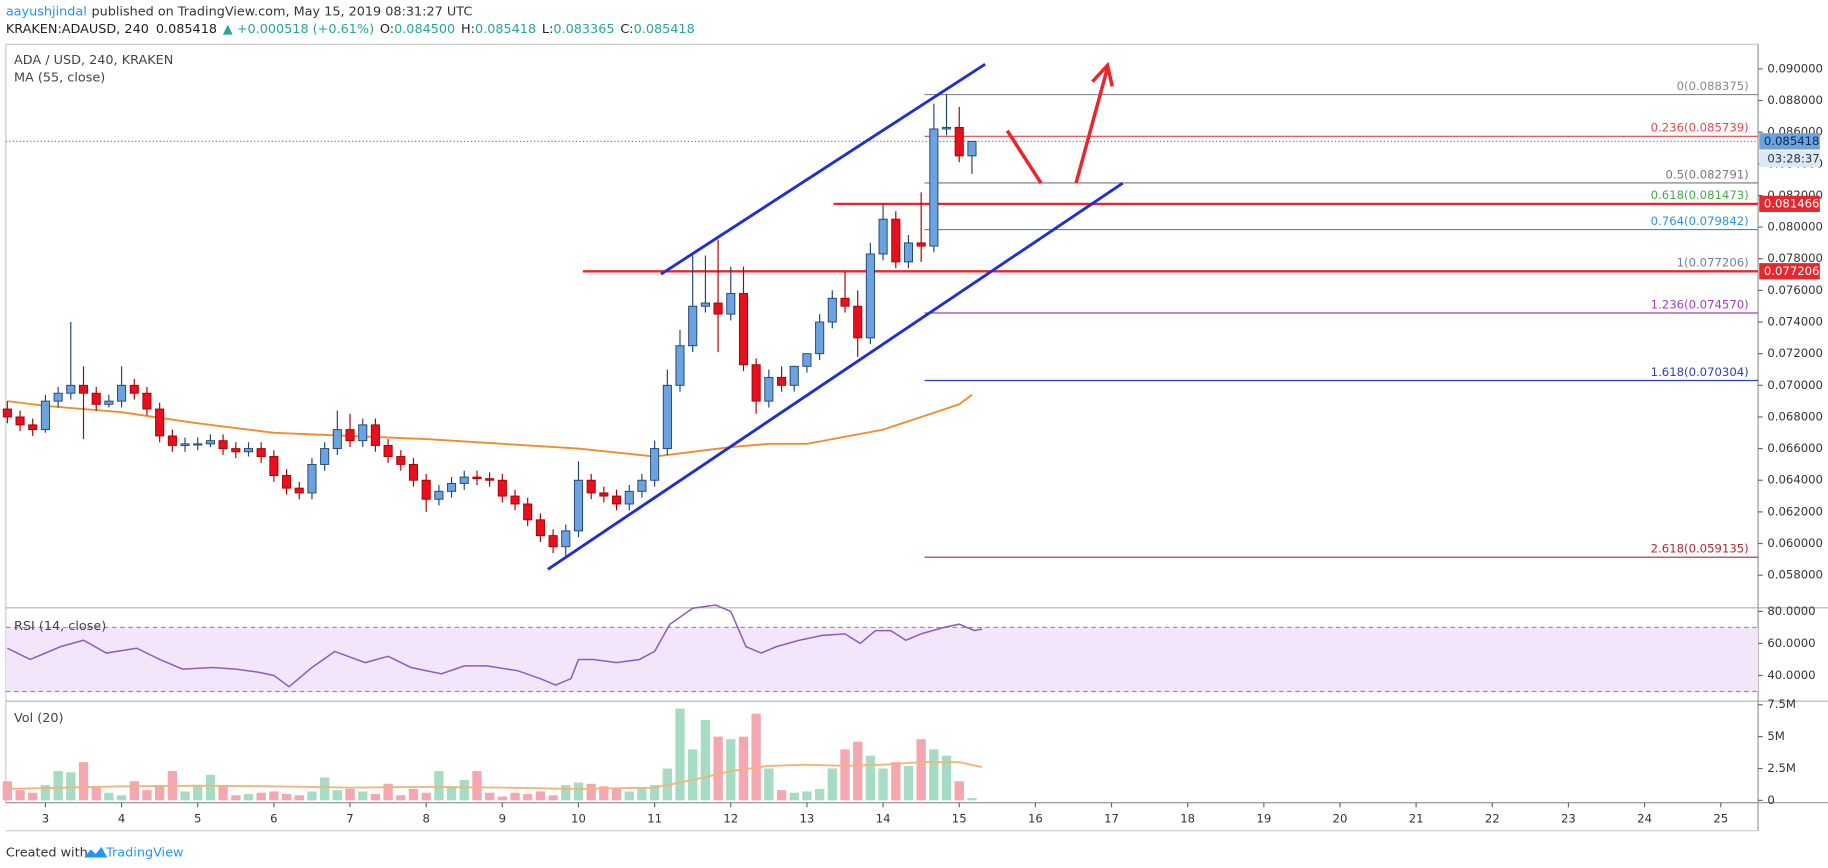 The width and height of the screenshot is (1828, 868). I want to click on y-tick-label: 7.5M, so click(1781, 704).